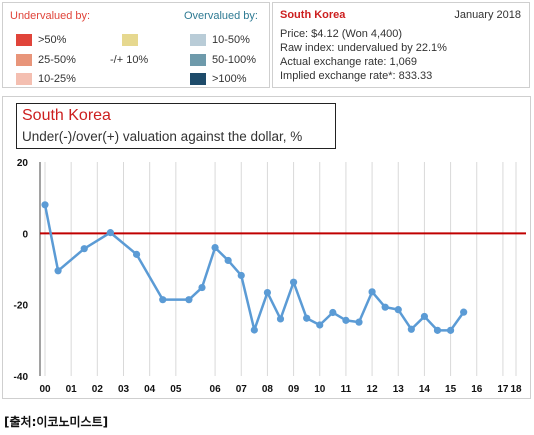 The width and height of the screenshot is (534, 435). I want to click on info-implied-rate: Implied exchange rate*: 833.33, so click(356, 76).